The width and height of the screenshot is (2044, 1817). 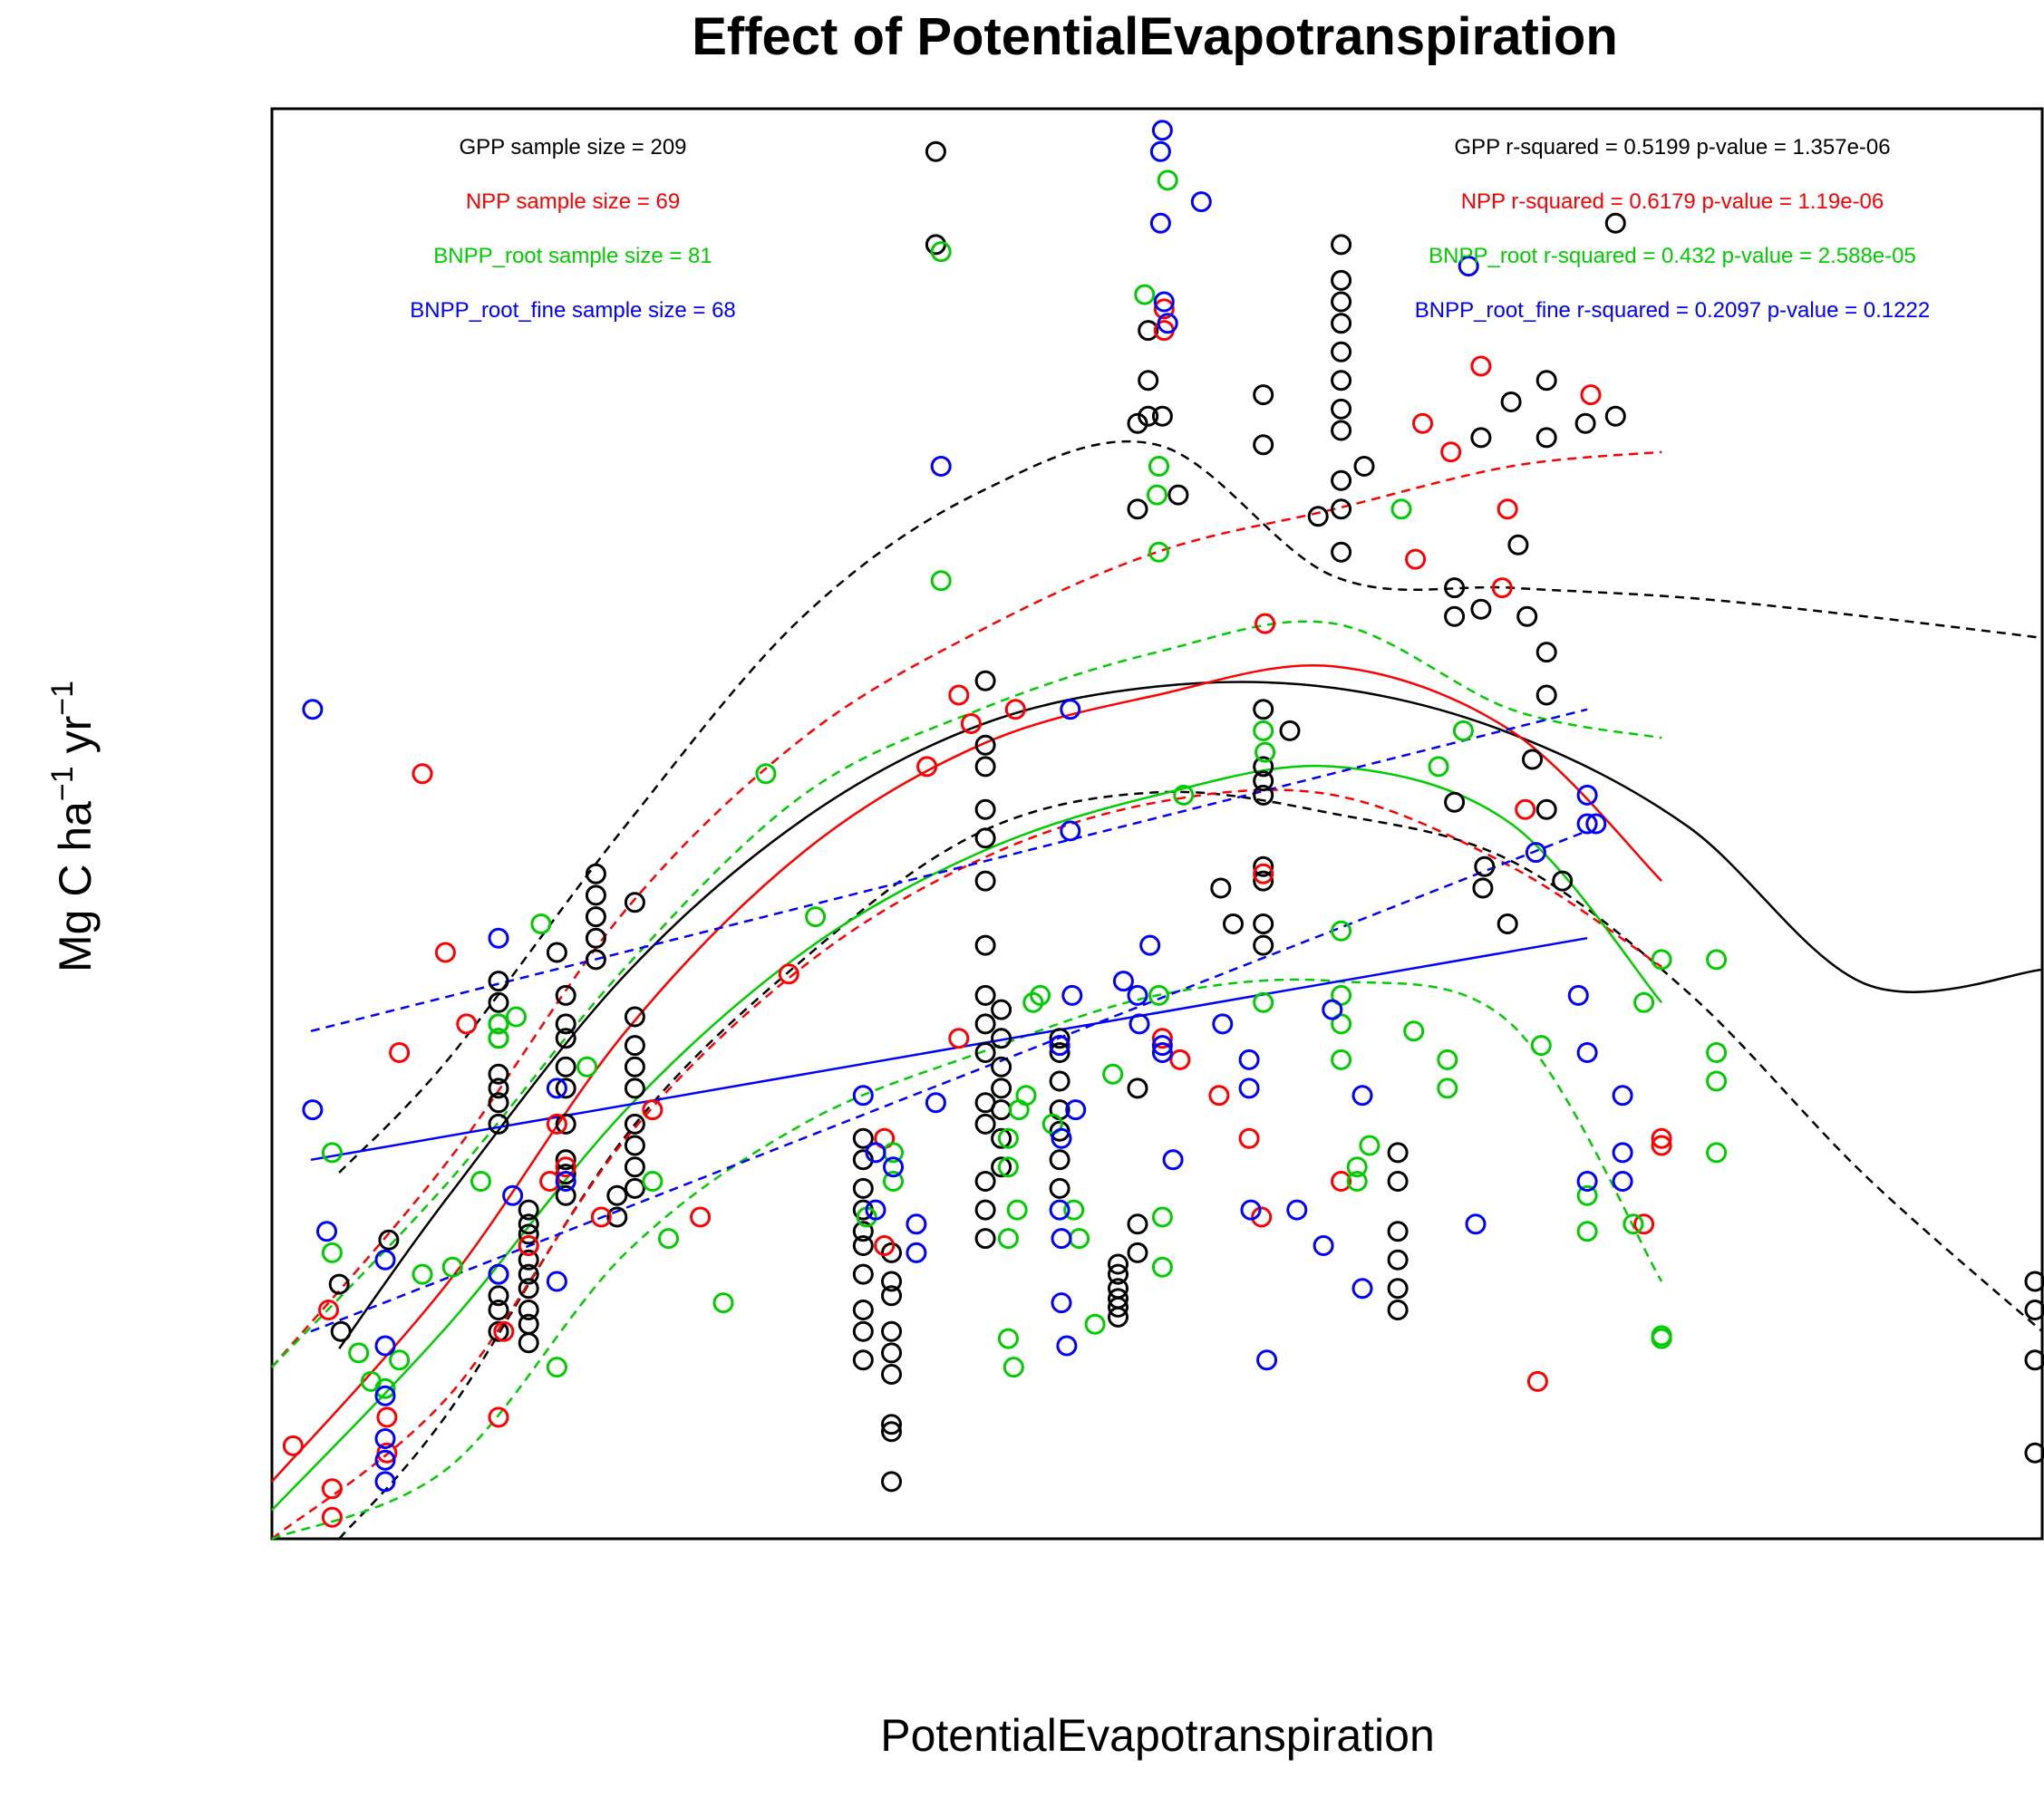 What do you see at coordinates (62, 783) in the screenshot?
I see `y-axis-label-exp1: −1` at bounding box center [62, 783].